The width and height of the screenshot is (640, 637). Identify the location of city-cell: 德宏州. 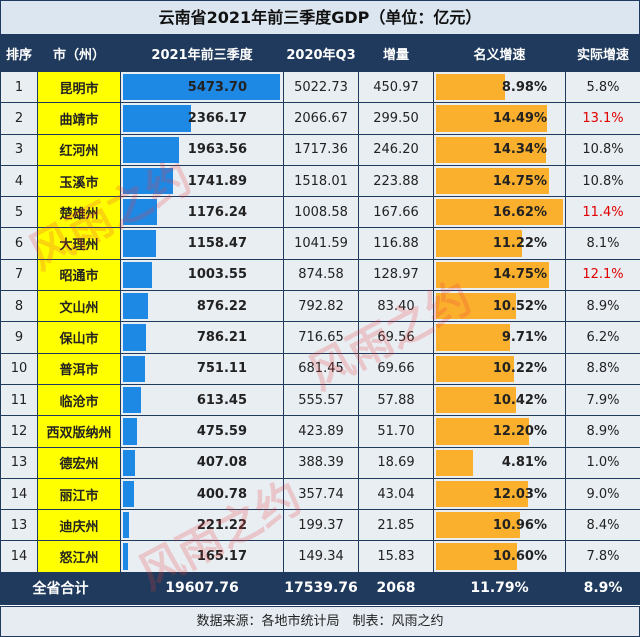
(79, 462).